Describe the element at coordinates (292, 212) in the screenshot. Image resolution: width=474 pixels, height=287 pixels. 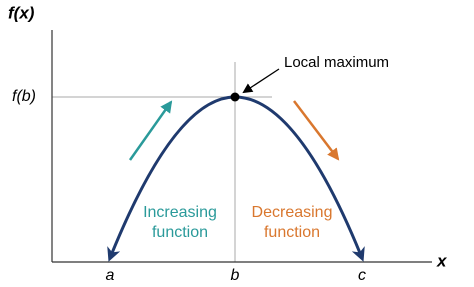
I see `region-label: Decreasing` at that location.